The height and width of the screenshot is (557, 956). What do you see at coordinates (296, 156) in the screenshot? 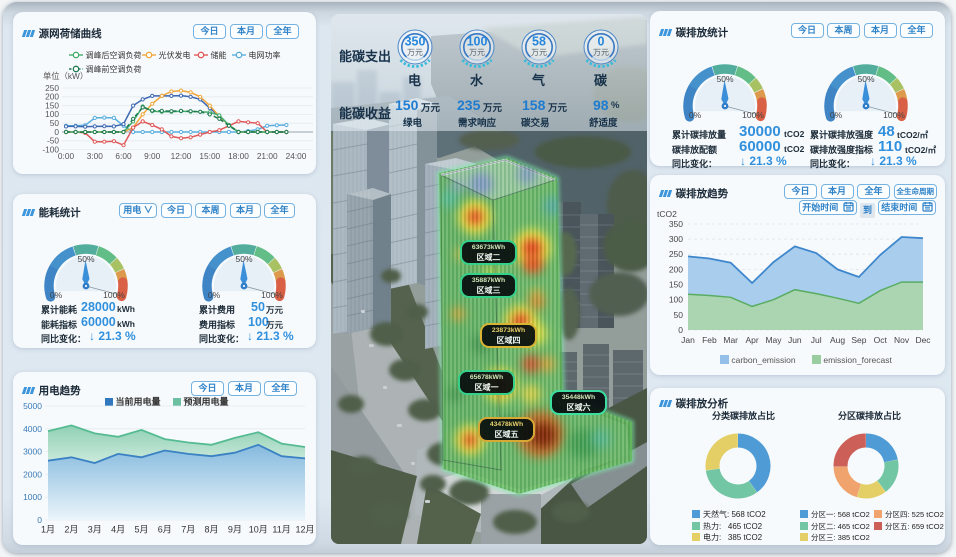
I see `svg-text: 24:00` at bounding box center [296, 156].